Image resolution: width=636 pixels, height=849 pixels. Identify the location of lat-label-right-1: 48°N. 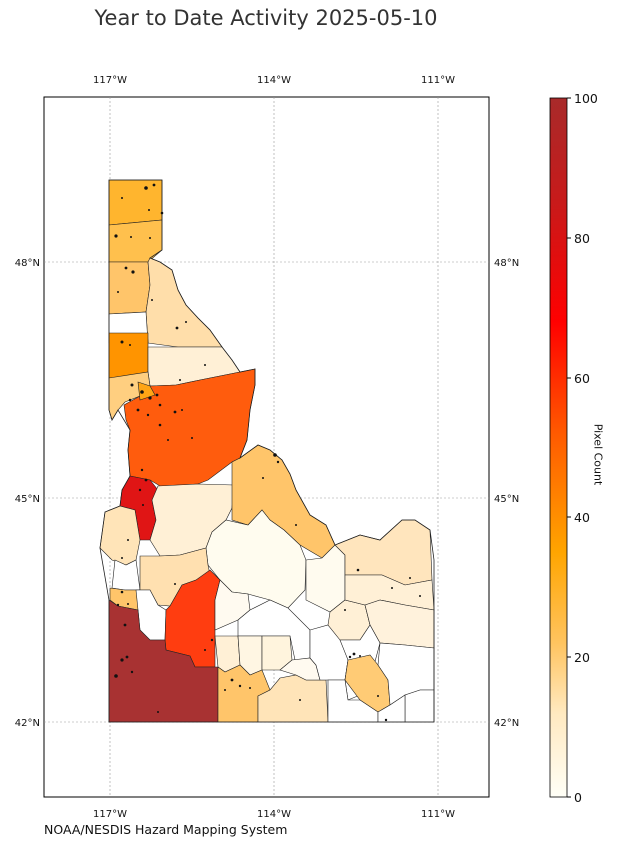
(506, 263).